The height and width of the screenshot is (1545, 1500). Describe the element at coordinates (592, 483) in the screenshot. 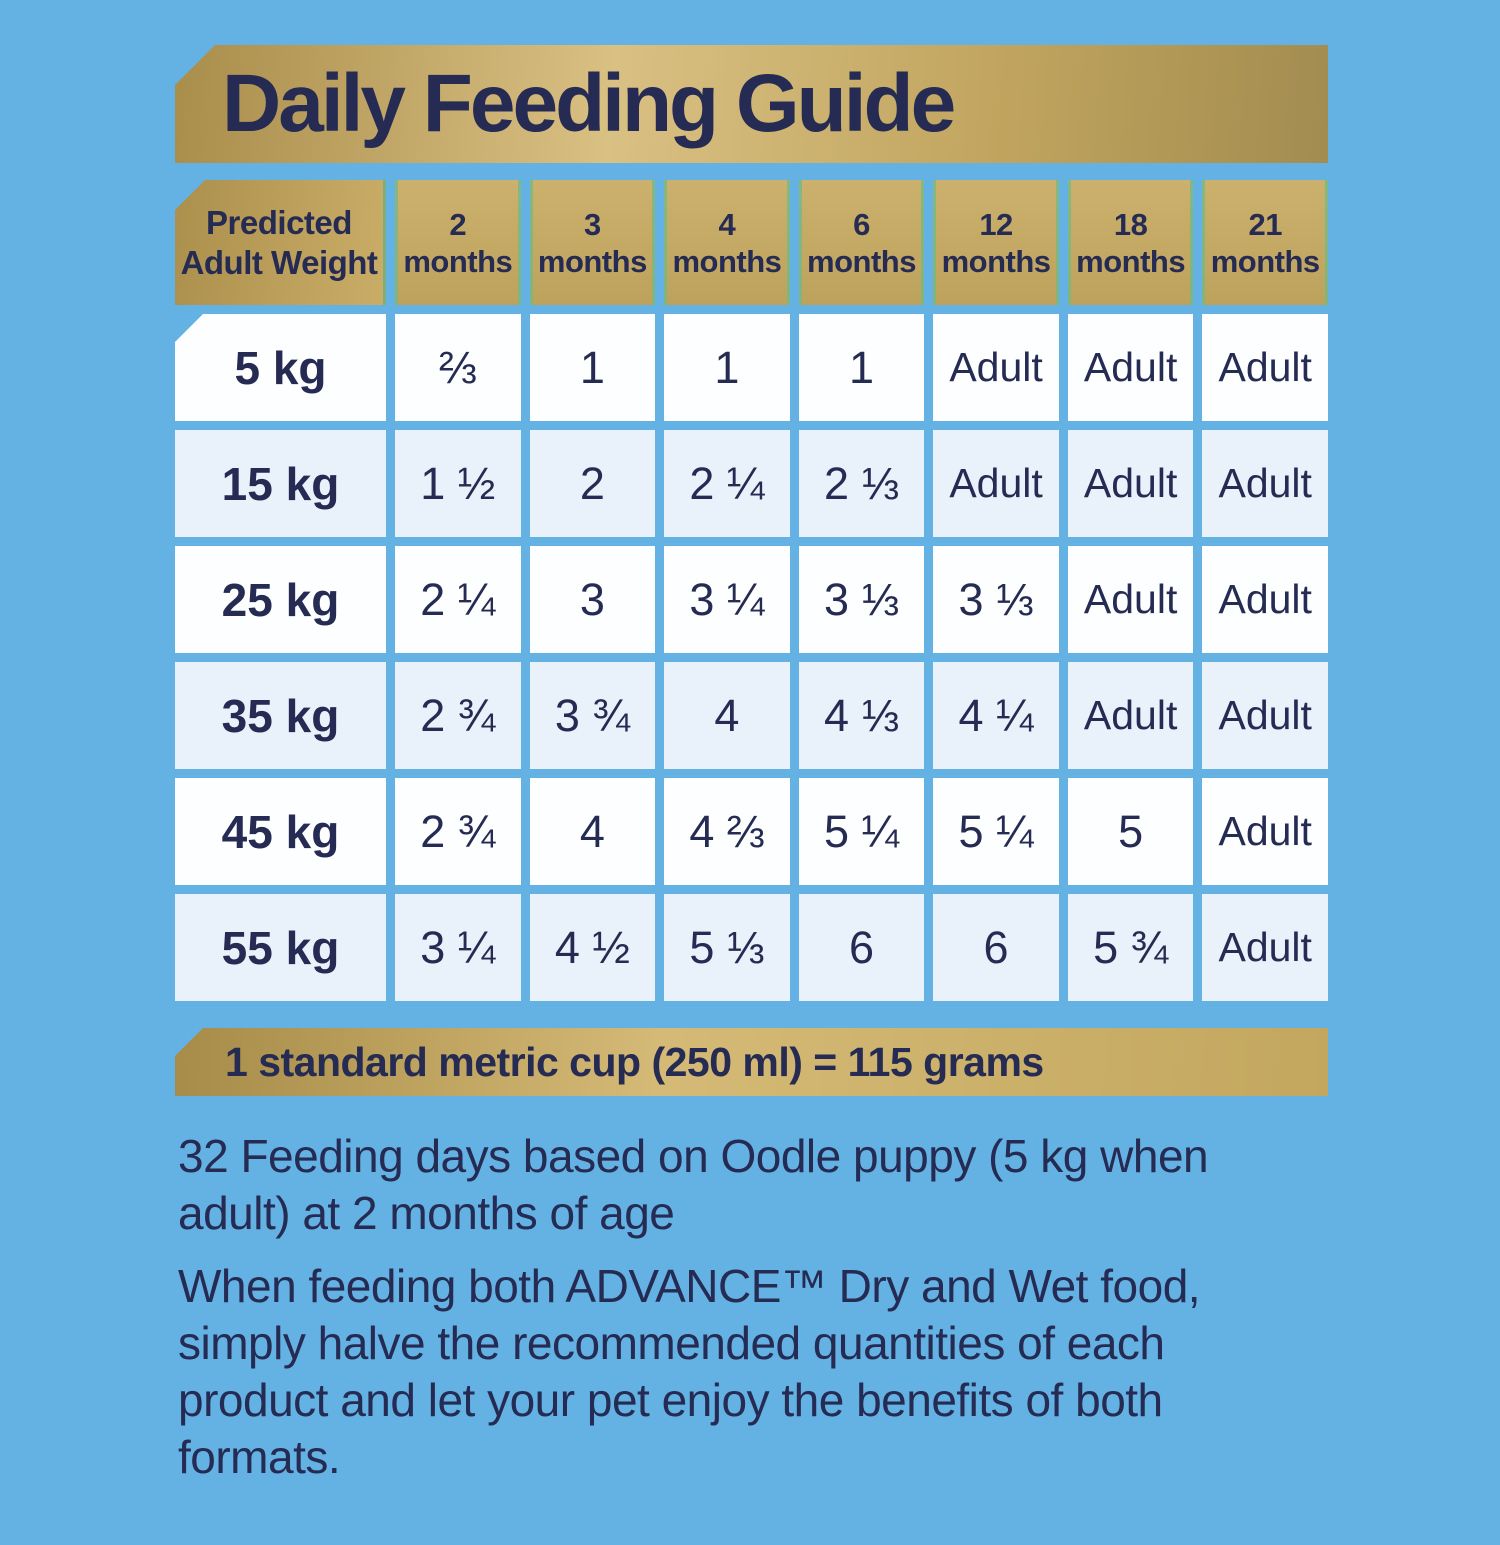

I see `table-cell: 2` at that location.